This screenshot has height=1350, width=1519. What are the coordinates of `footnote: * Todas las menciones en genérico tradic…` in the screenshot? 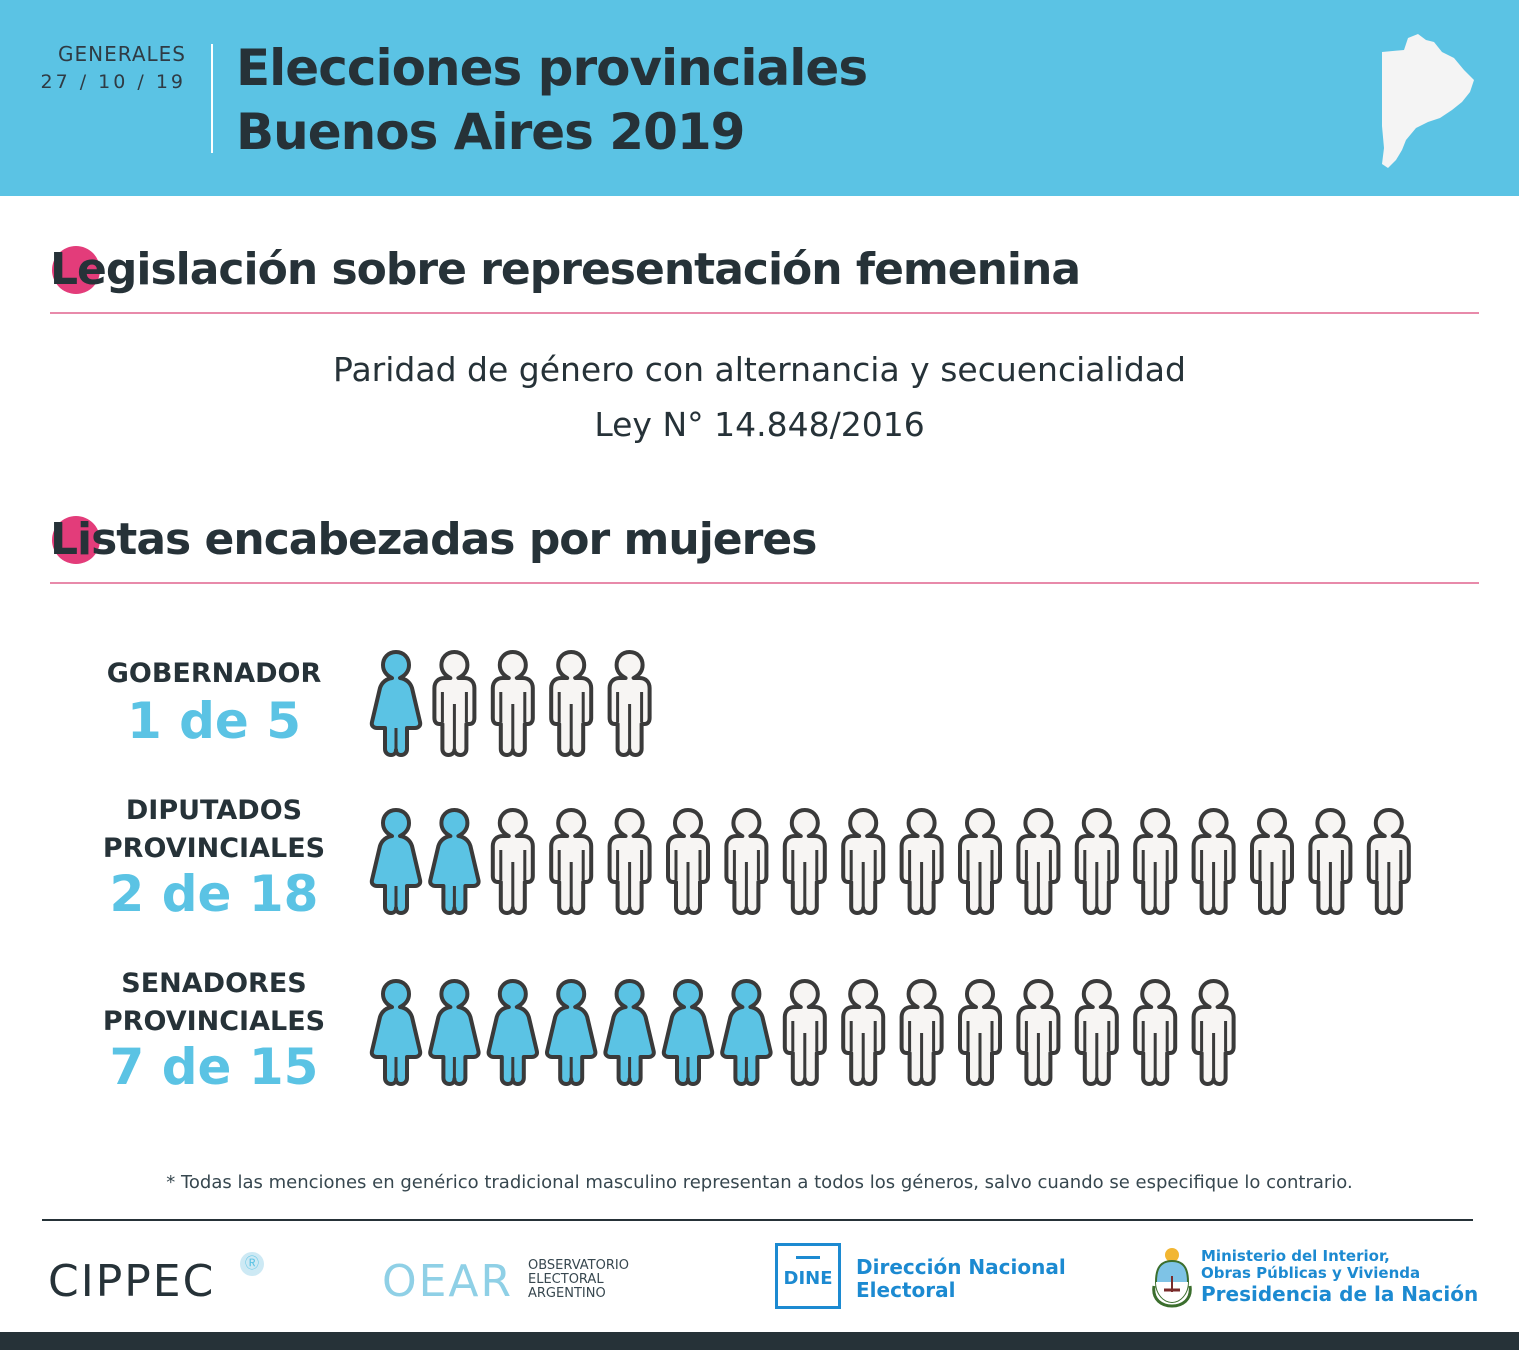 It's located at (759, 1182).